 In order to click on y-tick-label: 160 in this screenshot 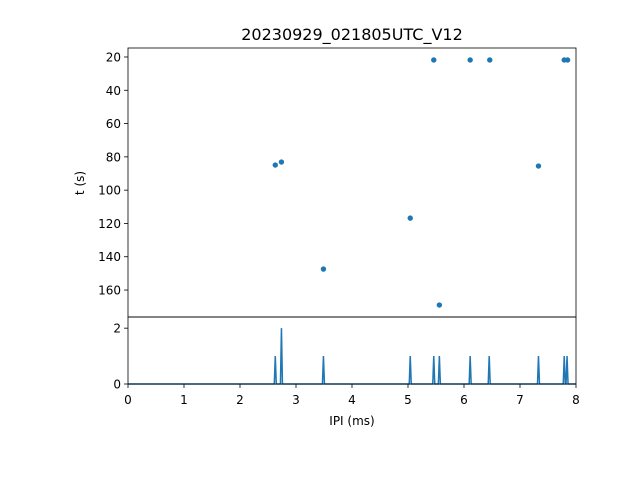, I will do `click(109, 291)`.